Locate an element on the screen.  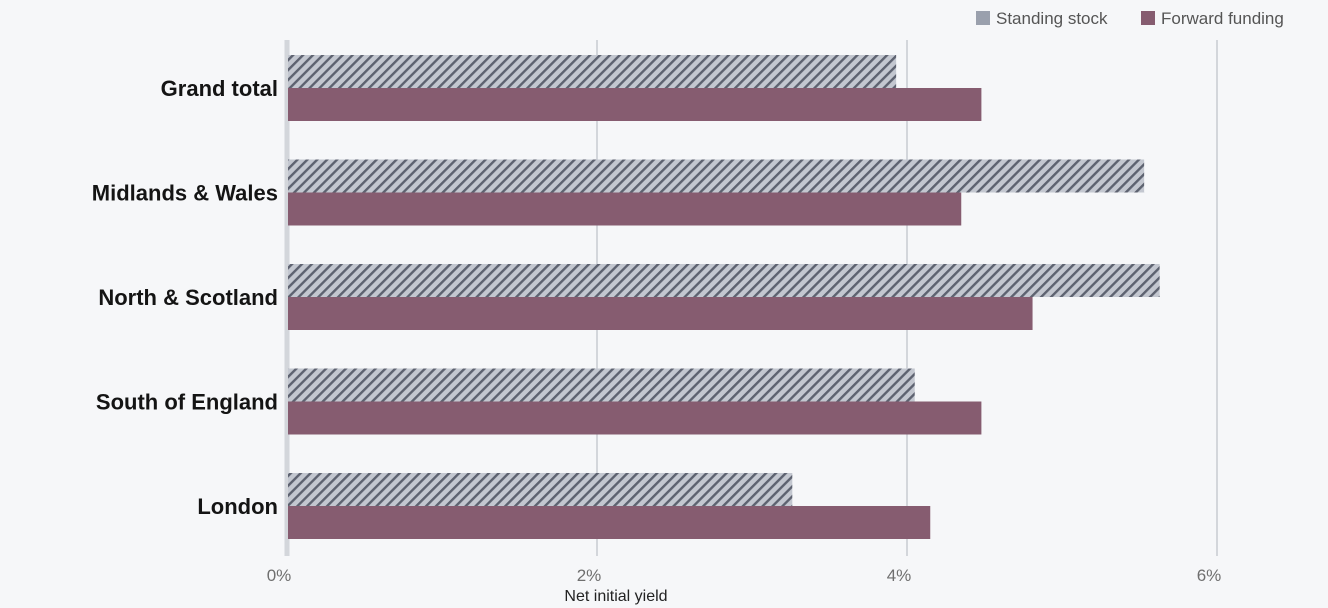
bar-standing-stock-north-and-scotland is located at coordinates (724, 280).